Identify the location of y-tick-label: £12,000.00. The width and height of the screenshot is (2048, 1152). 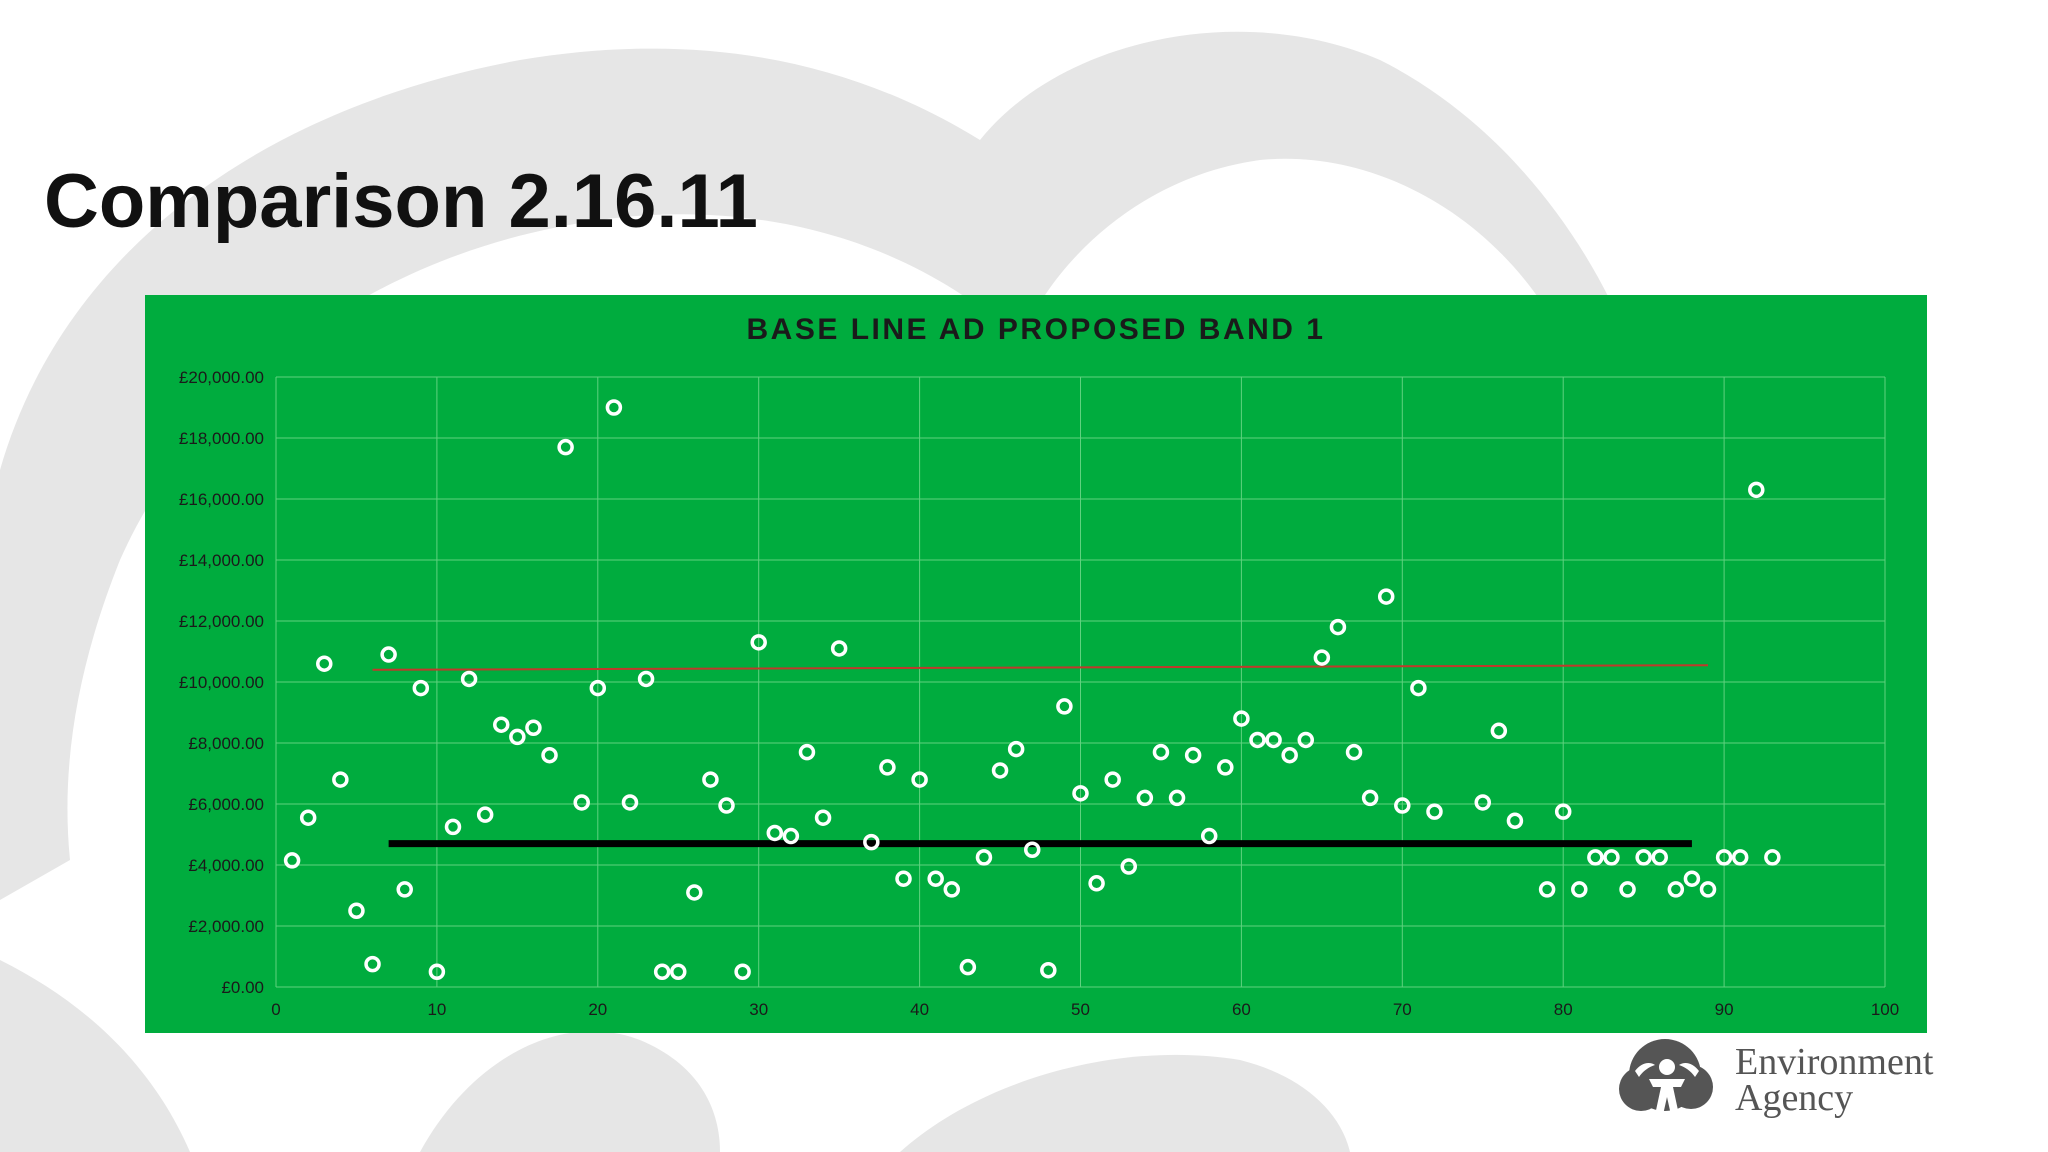
(221, 621).